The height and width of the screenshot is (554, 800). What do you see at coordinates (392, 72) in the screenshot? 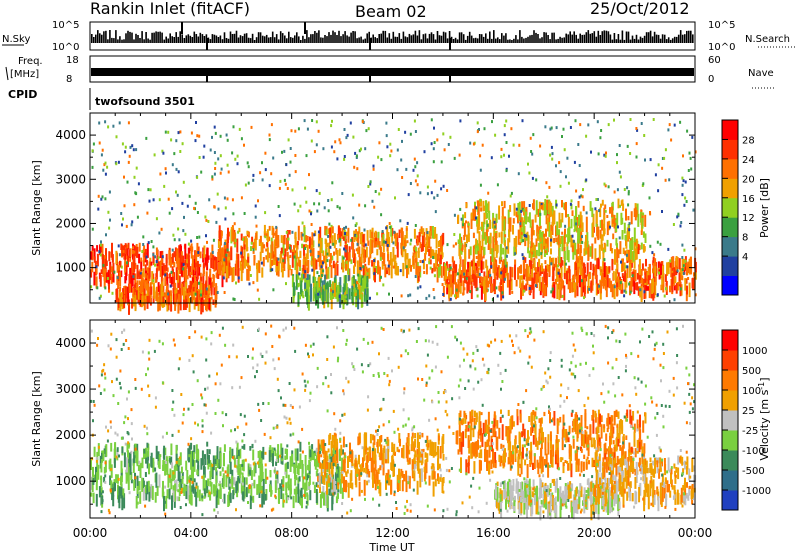
I see `freq-band` at bounding box center [392, 72].